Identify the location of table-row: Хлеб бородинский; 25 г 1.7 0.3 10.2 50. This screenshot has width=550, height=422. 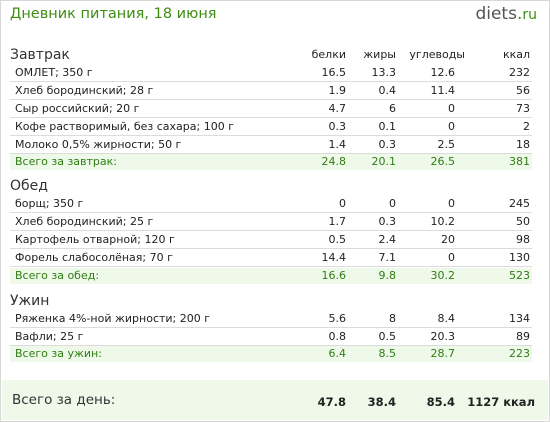
(271, 222).